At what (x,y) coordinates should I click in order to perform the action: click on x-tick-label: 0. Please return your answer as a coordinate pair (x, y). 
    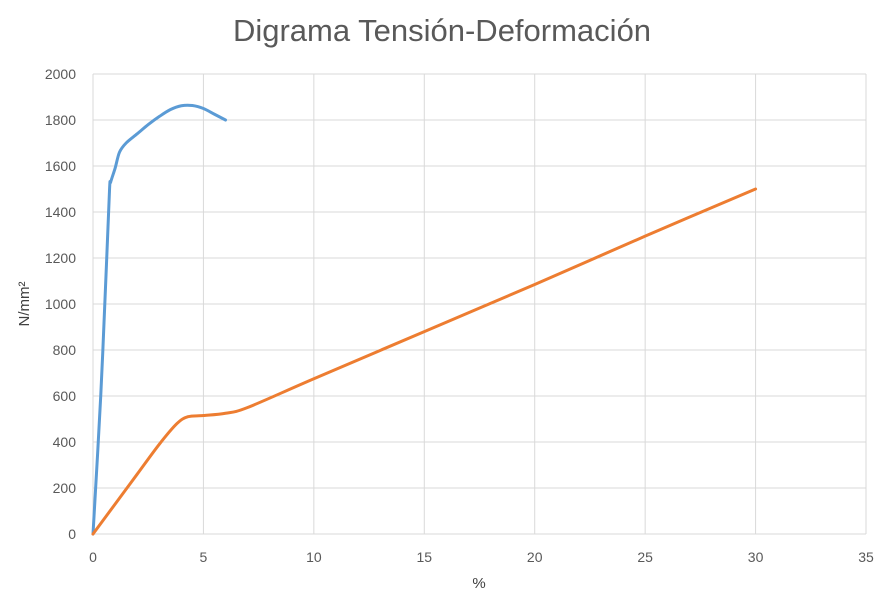
    Looking at the image, I should click on (93, 557).